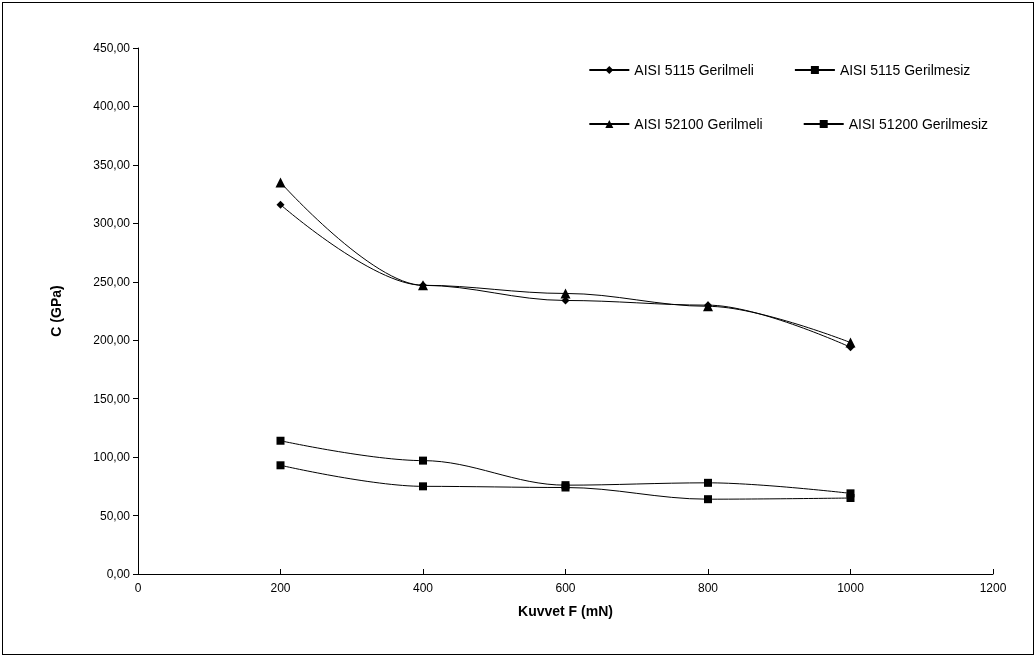 The image size is (1036, 657). What do you see at coordinates (698, 124) in the screenshot?
I see `legend-label: AISI 52100 Gerilmeli` at bounding box center [698, 124].